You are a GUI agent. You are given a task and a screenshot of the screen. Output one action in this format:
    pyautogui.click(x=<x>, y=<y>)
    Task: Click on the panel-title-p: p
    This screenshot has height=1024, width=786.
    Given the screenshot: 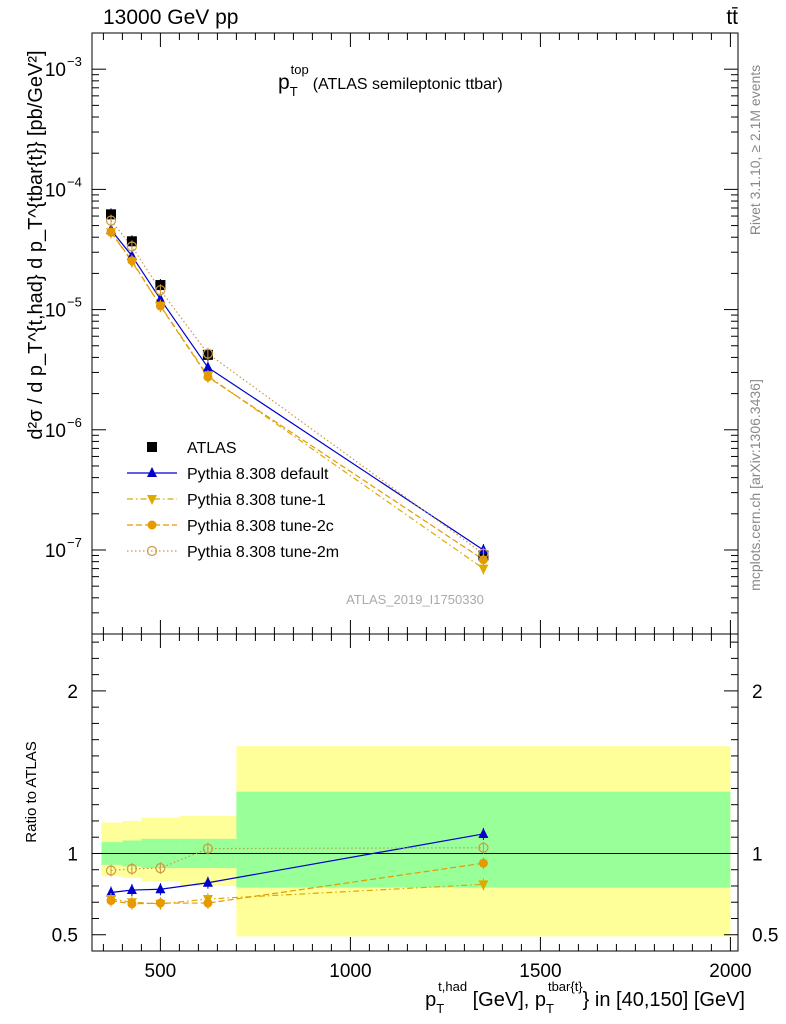 What is the action you would take?
    pyautogui.click(x=284, y=82)
    